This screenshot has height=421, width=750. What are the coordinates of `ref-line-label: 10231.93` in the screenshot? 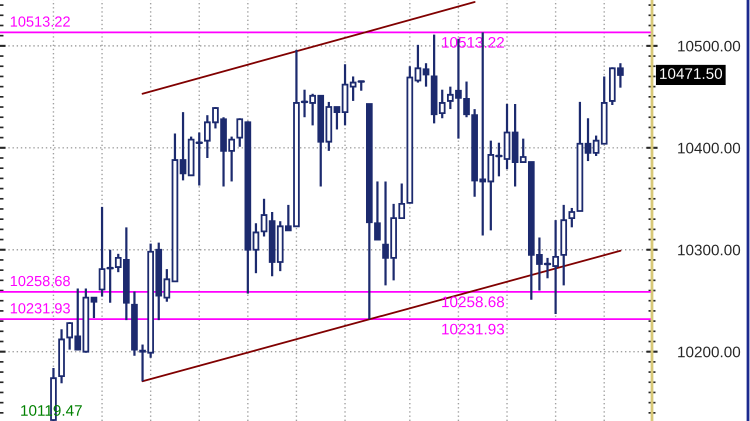 It's located at (473, 329).